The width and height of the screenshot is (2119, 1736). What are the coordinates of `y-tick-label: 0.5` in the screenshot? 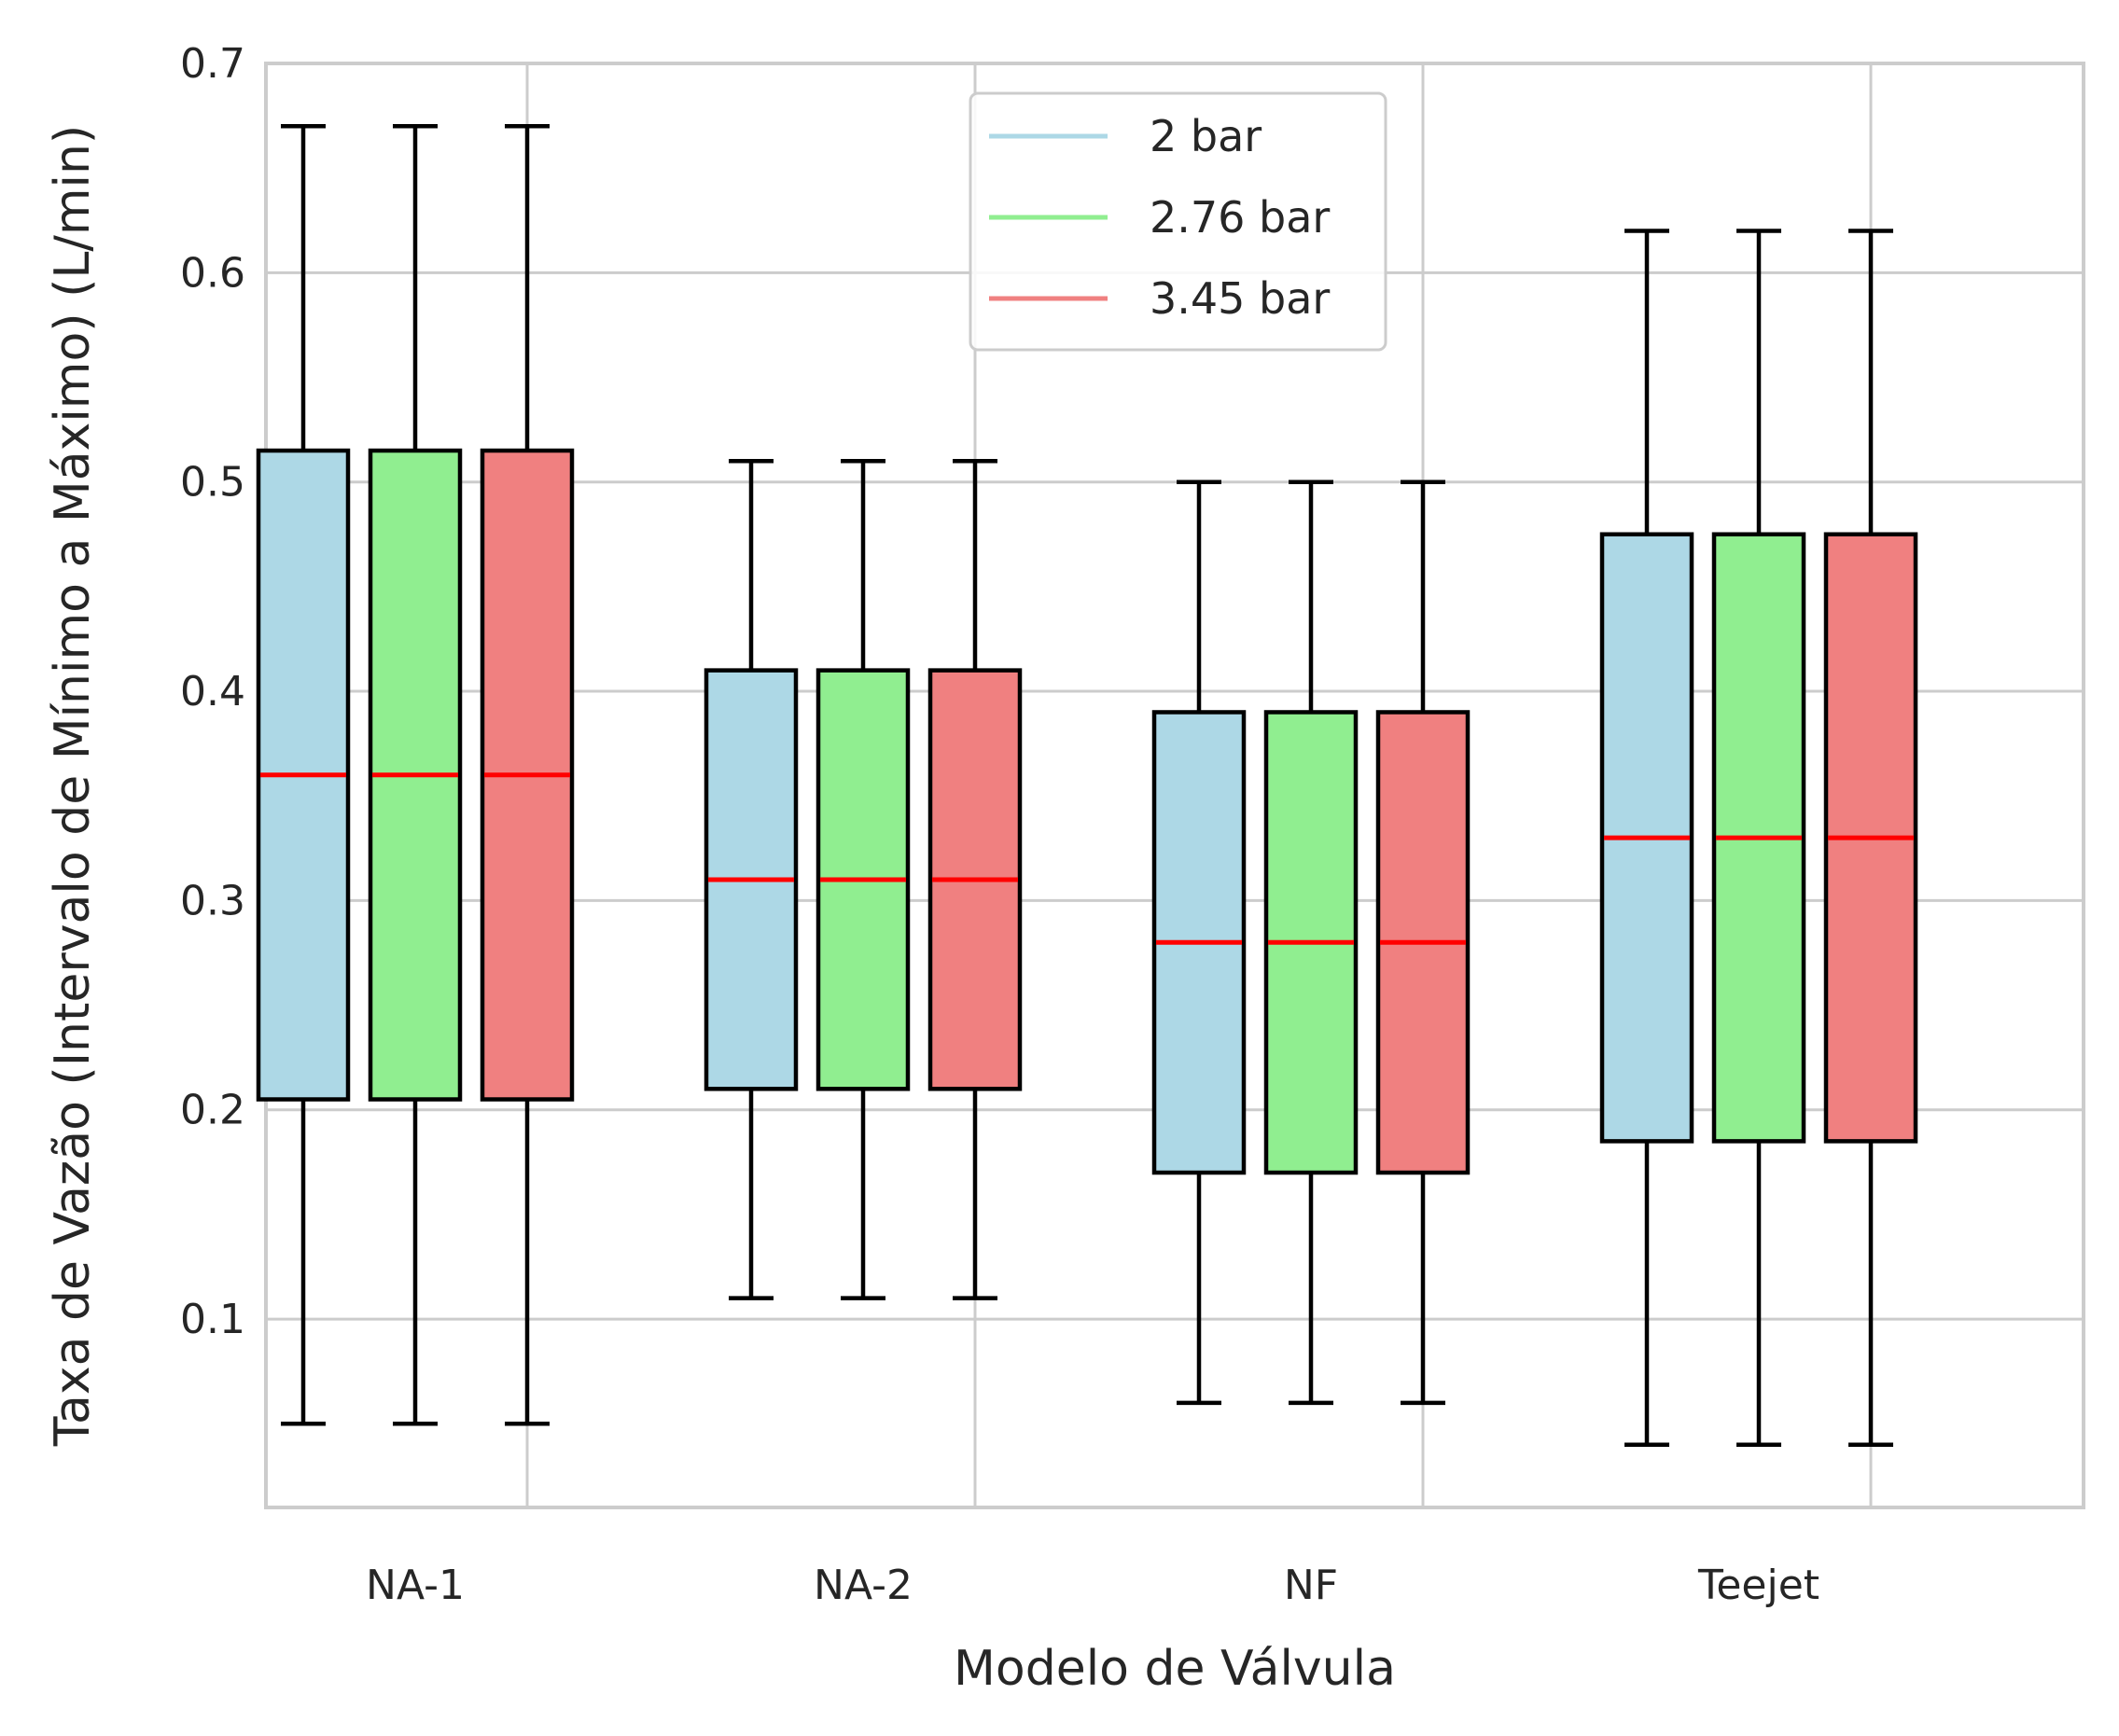 It's located at (213, 483).